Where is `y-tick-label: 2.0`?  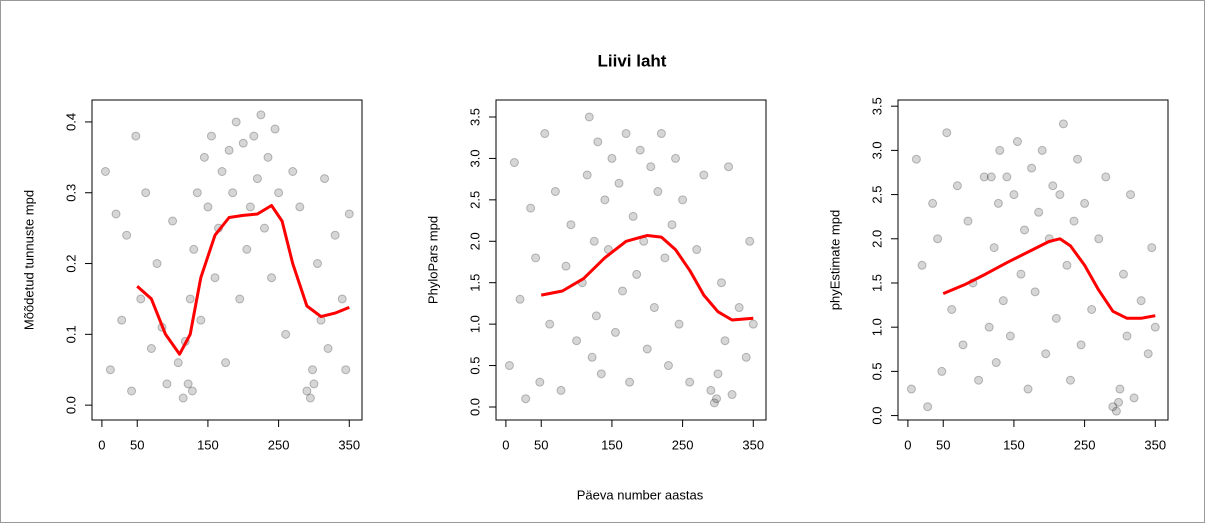 y-tick-label: 2.0 is located at coordinates (474, 241).